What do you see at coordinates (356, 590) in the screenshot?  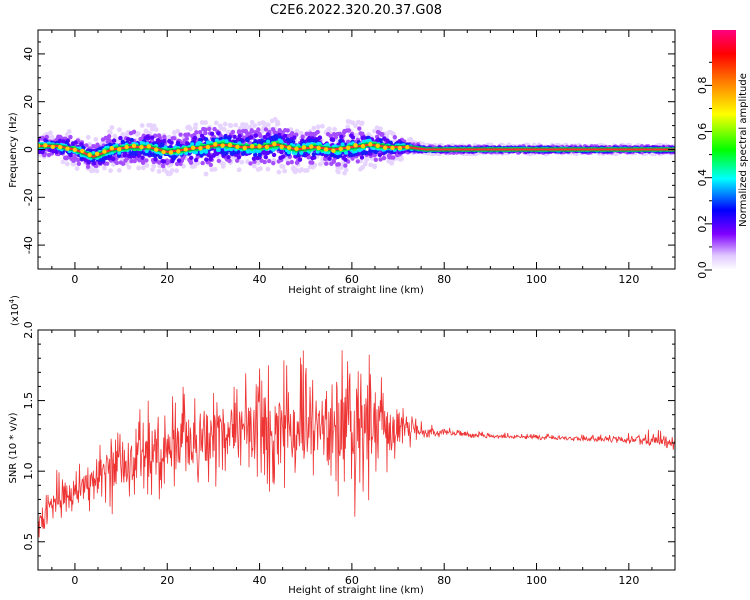 I see `snr-x-label: Height of straight line (km)` at bounding box center [356, 590].